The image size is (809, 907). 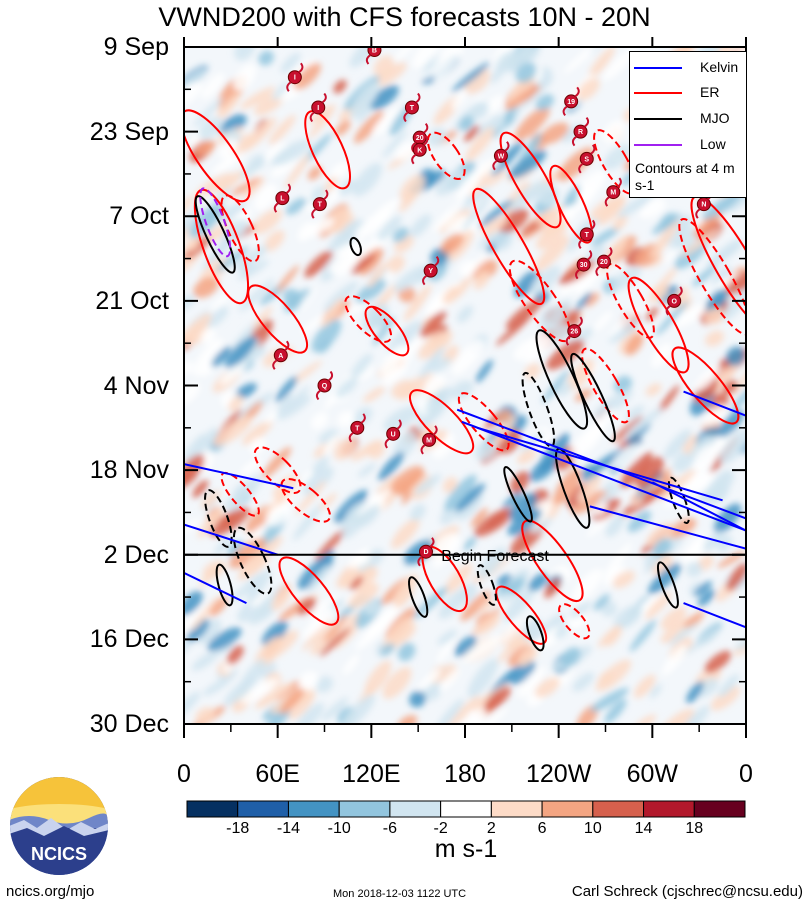 What do you see at coordinates (571, 101) in the screenshot?
I see `storm-marker: 19` at bounding box center [571, 101].